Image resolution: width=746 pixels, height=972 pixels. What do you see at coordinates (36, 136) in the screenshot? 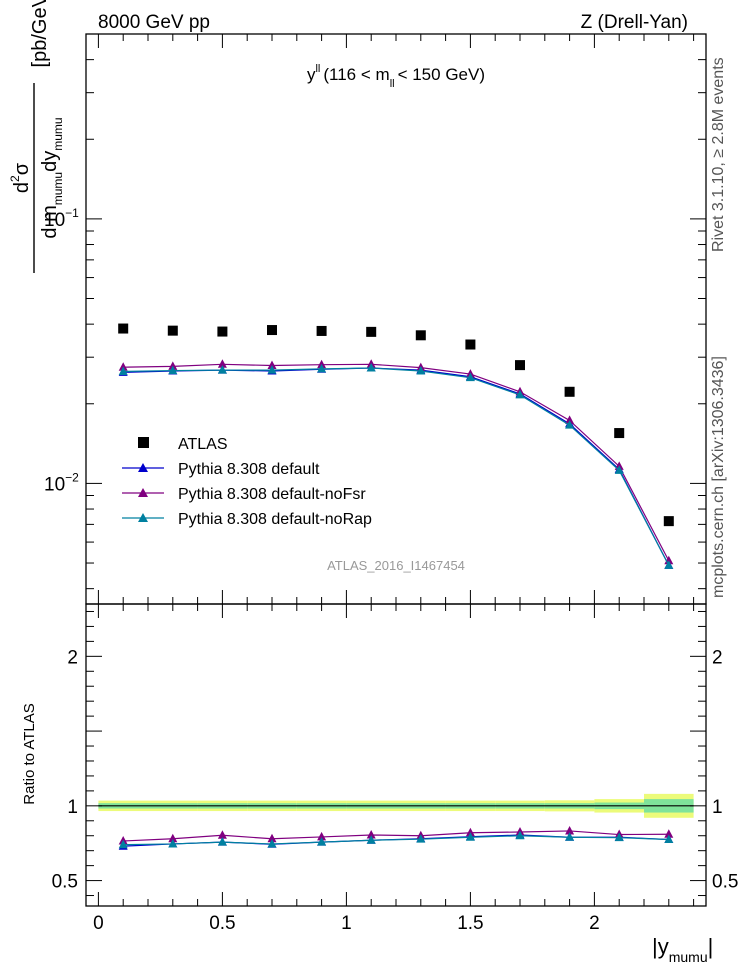
I see `main-y-axis-label: d2σ d mmumudymumu [pb/GeV]` at bounding box center [36, 136].